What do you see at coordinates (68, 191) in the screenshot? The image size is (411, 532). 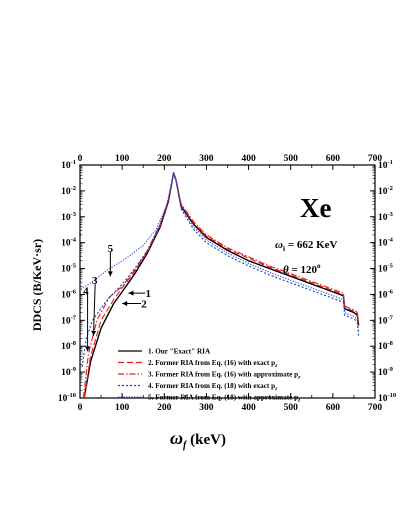 I see `y-tick-label-left: 10⁻²` at bounding box center [68, 191].